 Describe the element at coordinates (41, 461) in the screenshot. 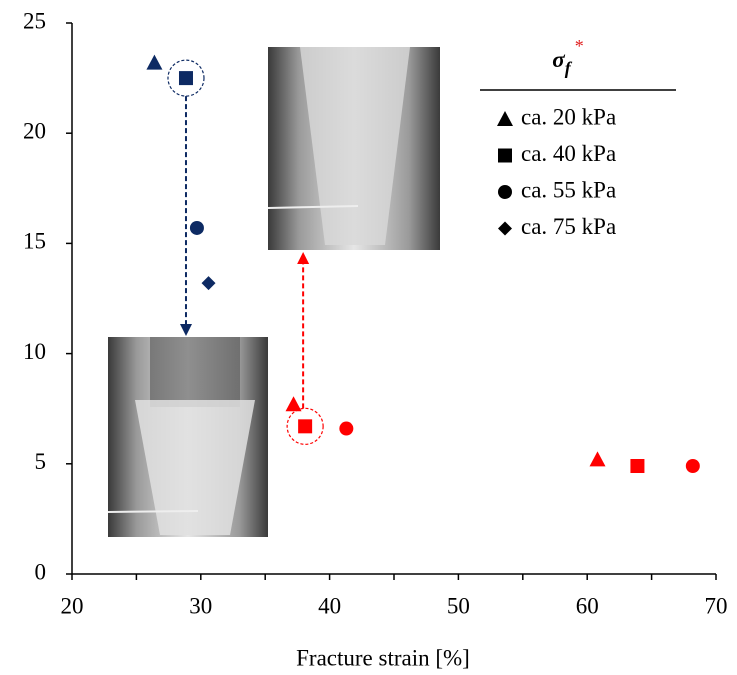

I see `y-tick-label: 5` at that location.